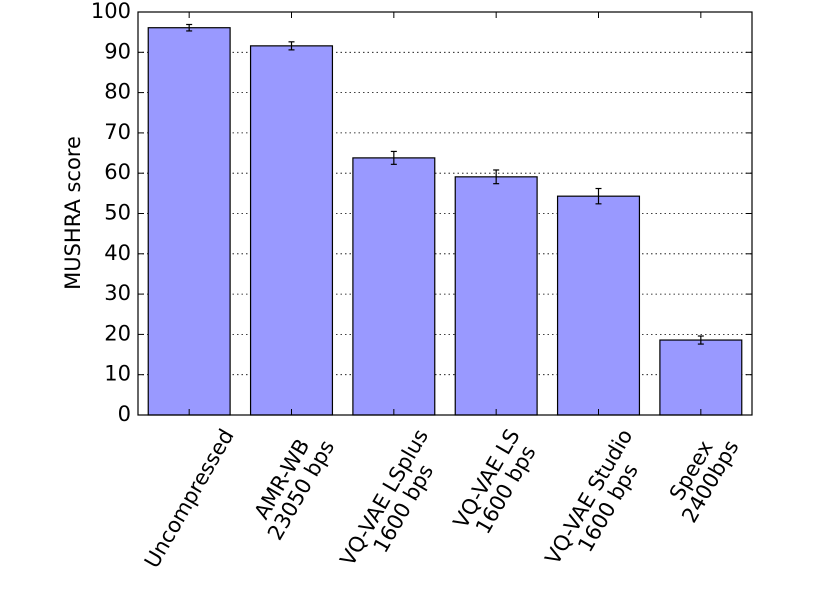 The height and width of the screenshot is (594, 831). Describe the element at coordinates (117, 333) in the screenshot. I see `y-tick-label: 20` at that location.